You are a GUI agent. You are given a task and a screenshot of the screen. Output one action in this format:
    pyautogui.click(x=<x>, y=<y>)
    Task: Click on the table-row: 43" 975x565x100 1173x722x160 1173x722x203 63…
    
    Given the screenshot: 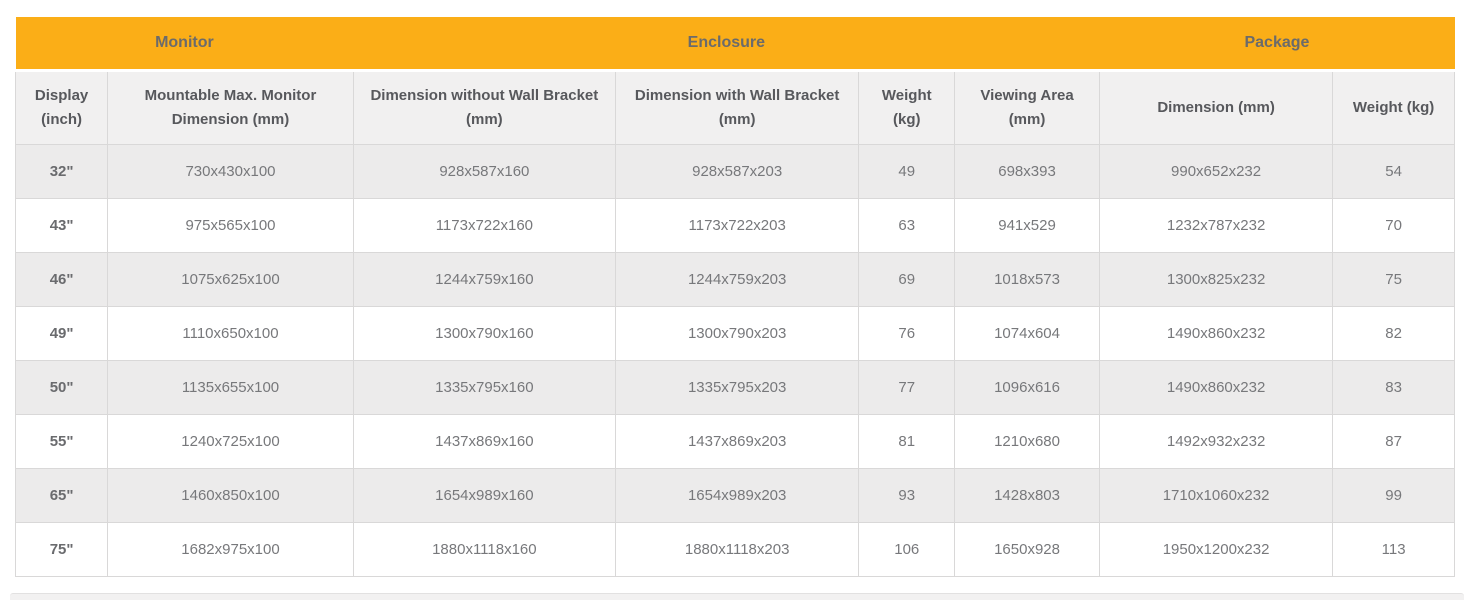 What is the action you would take?
    pyautogui.click(x=734, y=225)
    